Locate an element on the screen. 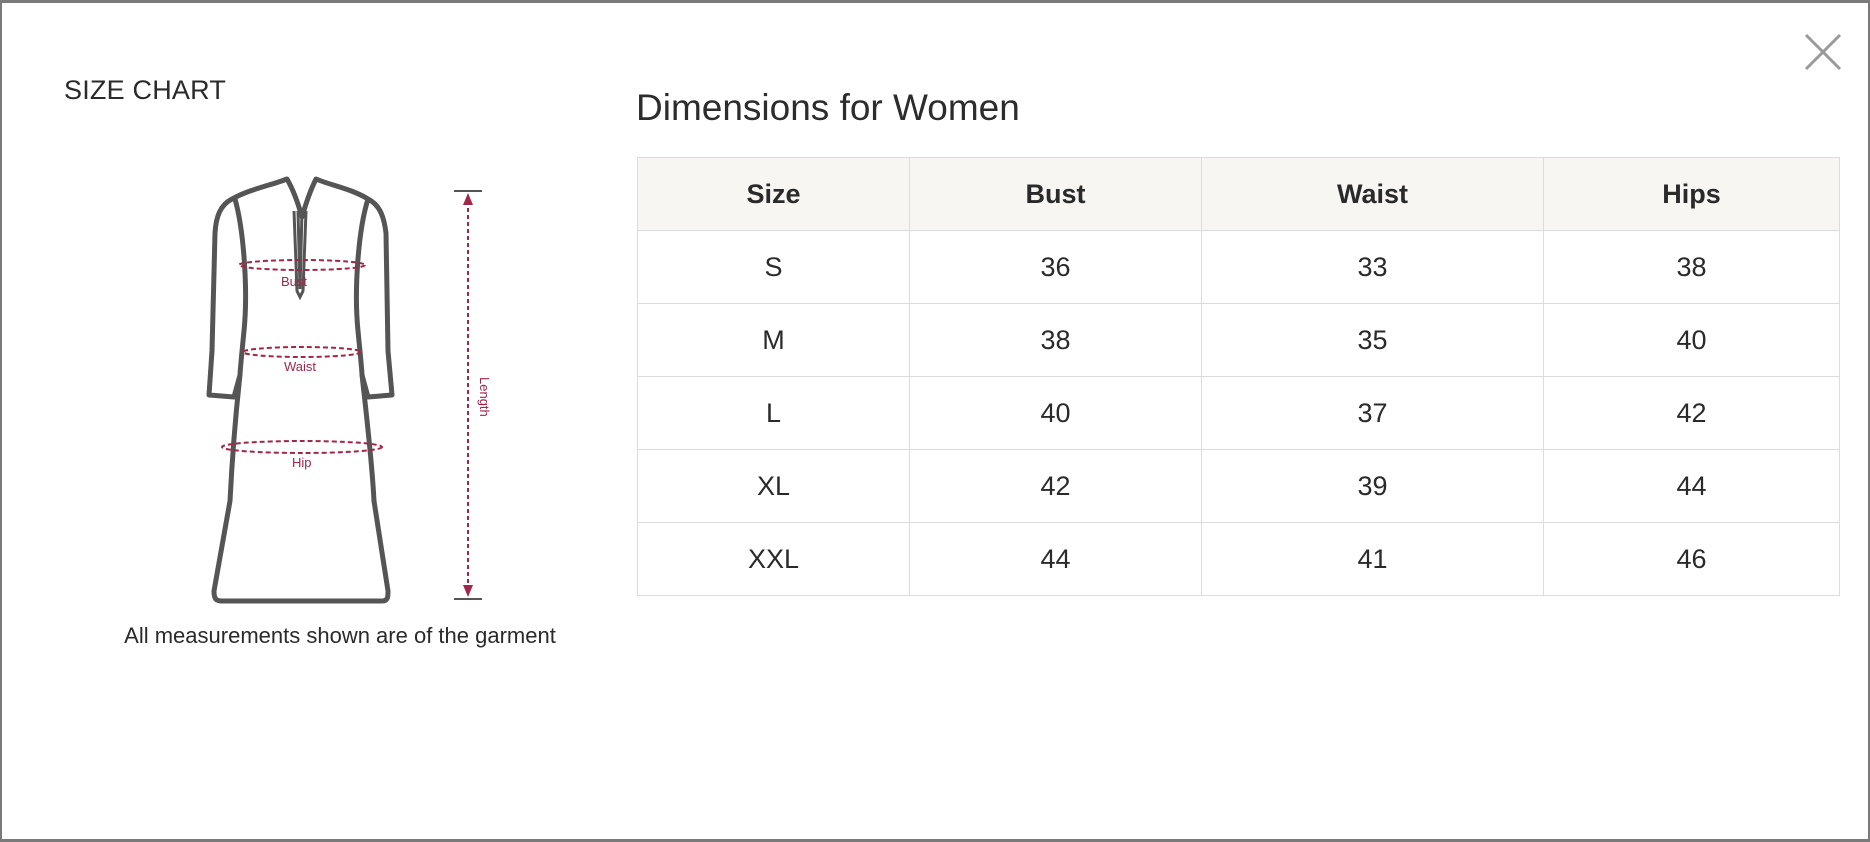 The image size is (1870, 842). header-hips: Hips is located at coordinates (1691, 194).